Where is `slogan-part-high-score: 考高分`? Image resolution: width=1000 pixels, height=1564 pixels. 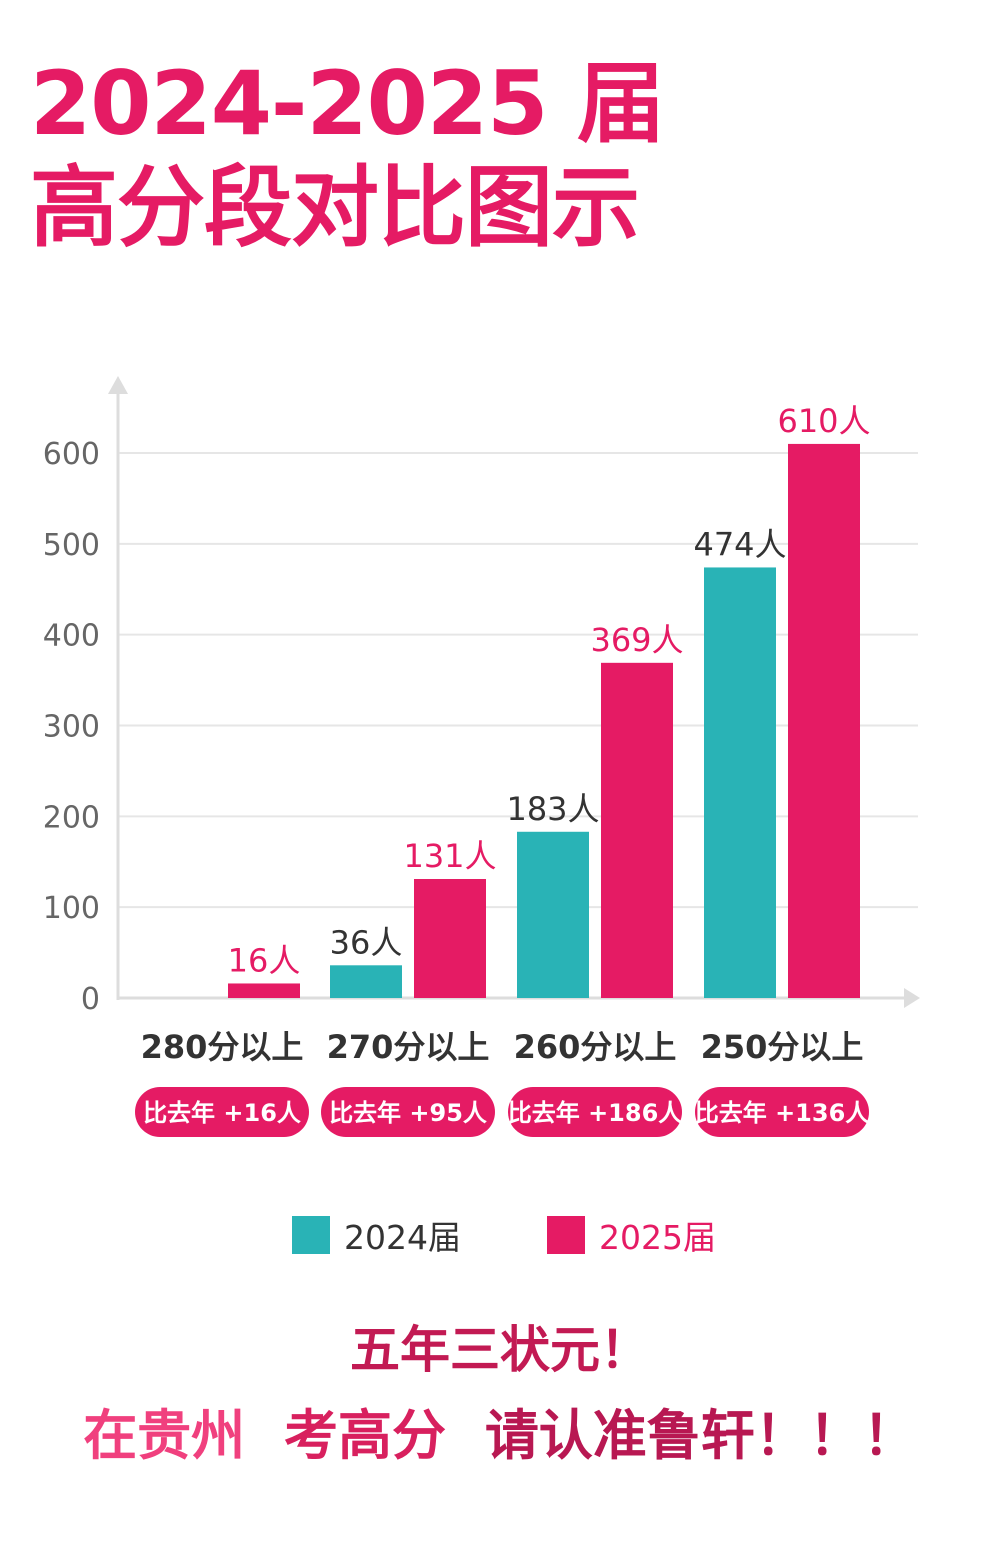 slogan-part-high-score: 考高分 is located at coordinates (365, 1435).